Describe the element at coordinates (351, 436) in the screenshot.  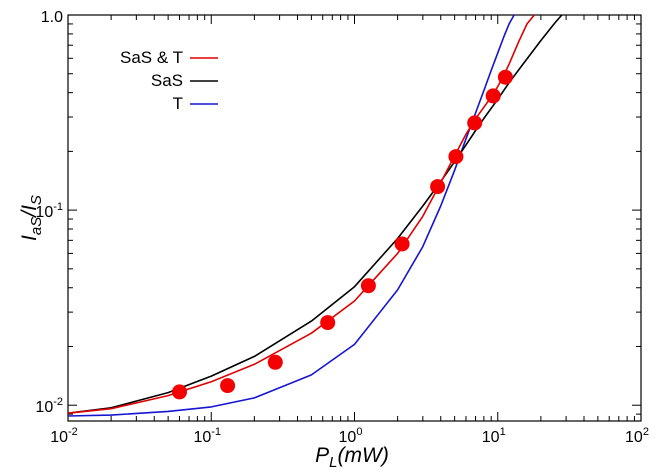
I see `x-tick-label: 10⁰` at that location.